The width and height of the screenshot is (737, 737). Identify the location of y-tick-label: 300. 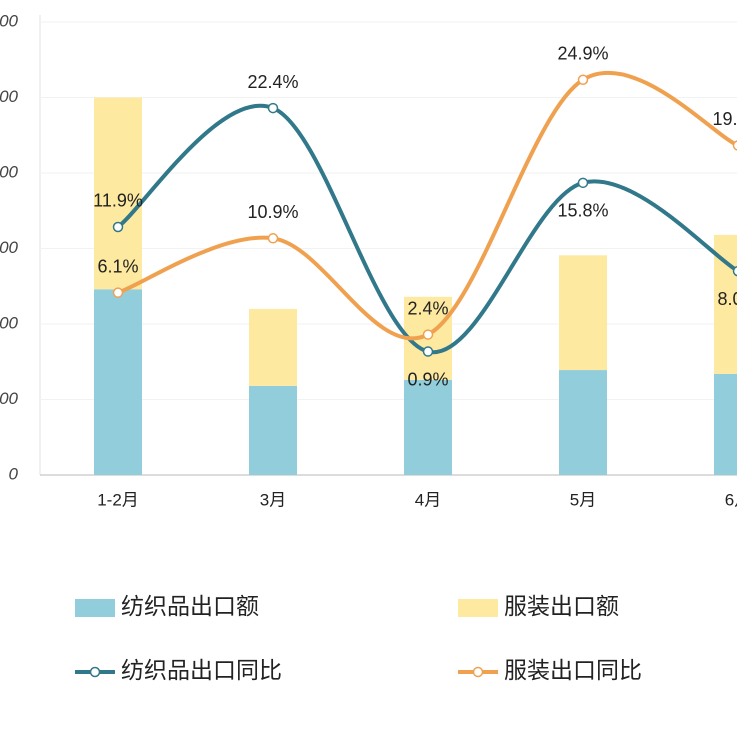
(9, 247).